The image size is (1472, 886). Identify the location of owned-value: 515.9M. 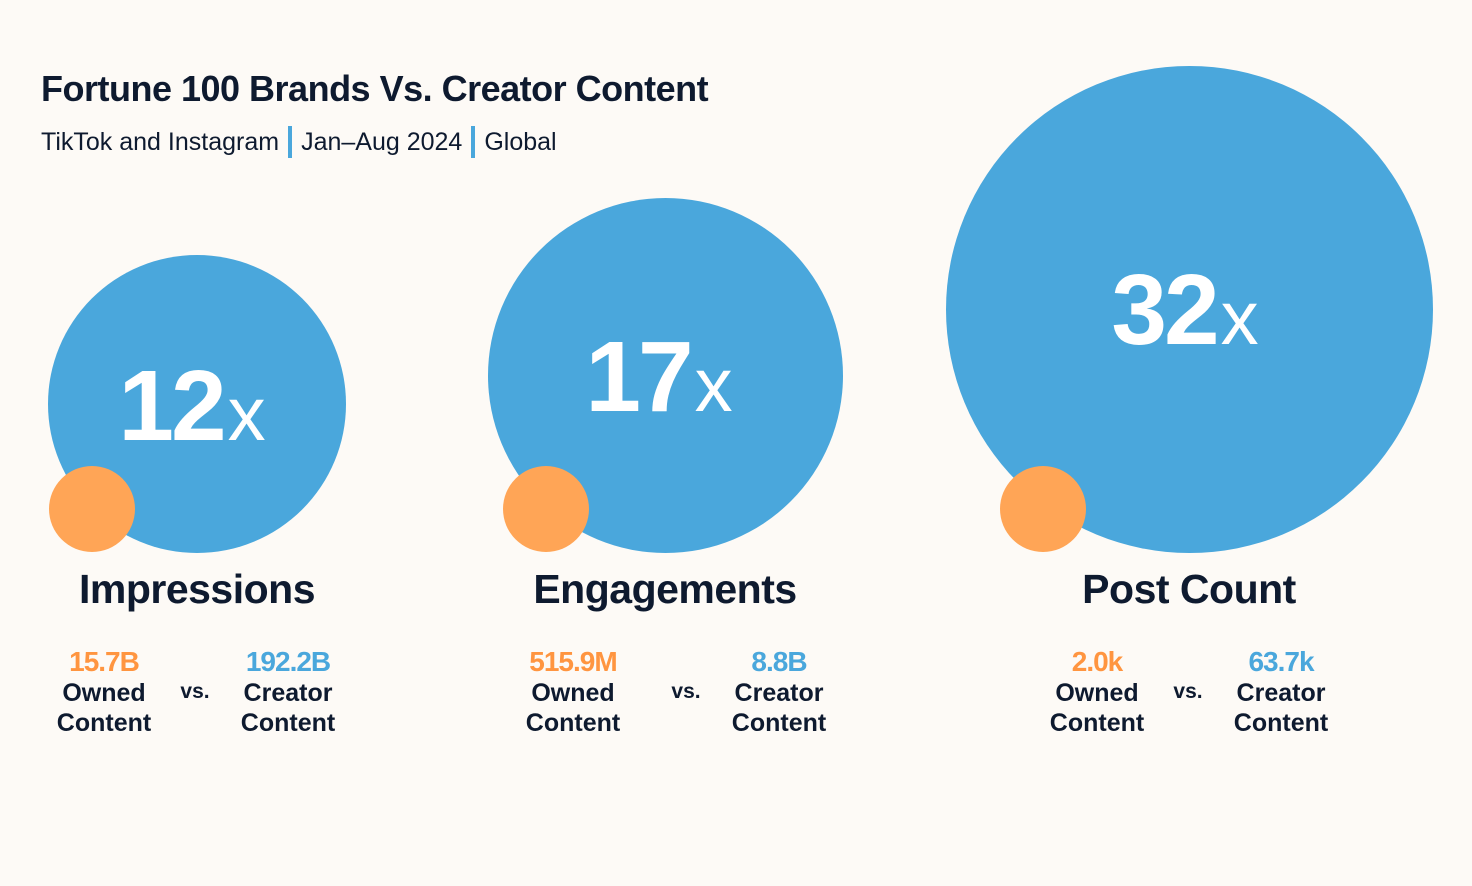
(573, 661).